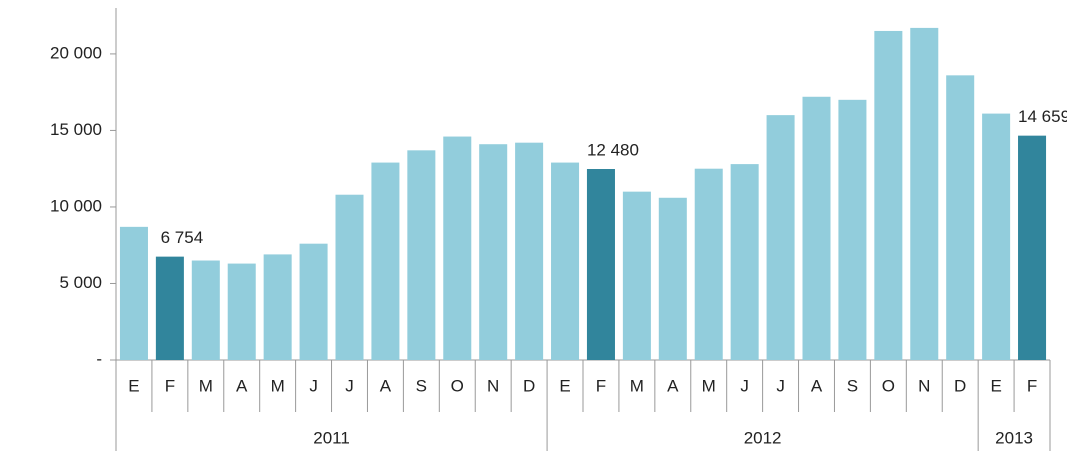  What do you see at coordinates (76, 205) in the screenshot?
I see `y-tick-label: 10 000` at bounding box center [76, 205].